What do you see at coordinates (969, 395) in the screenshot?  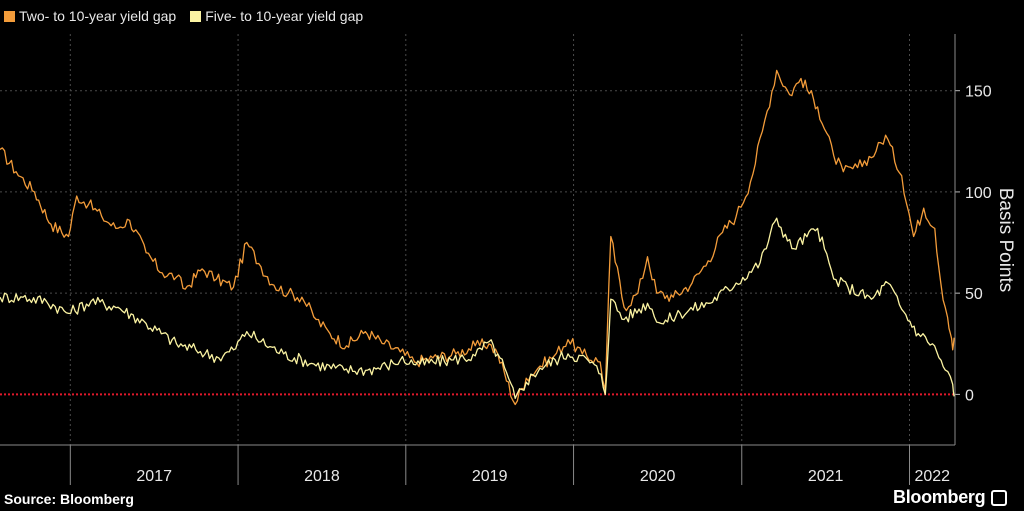 I see `y-tick-label-0: 0` at bounding box center [969, 395].